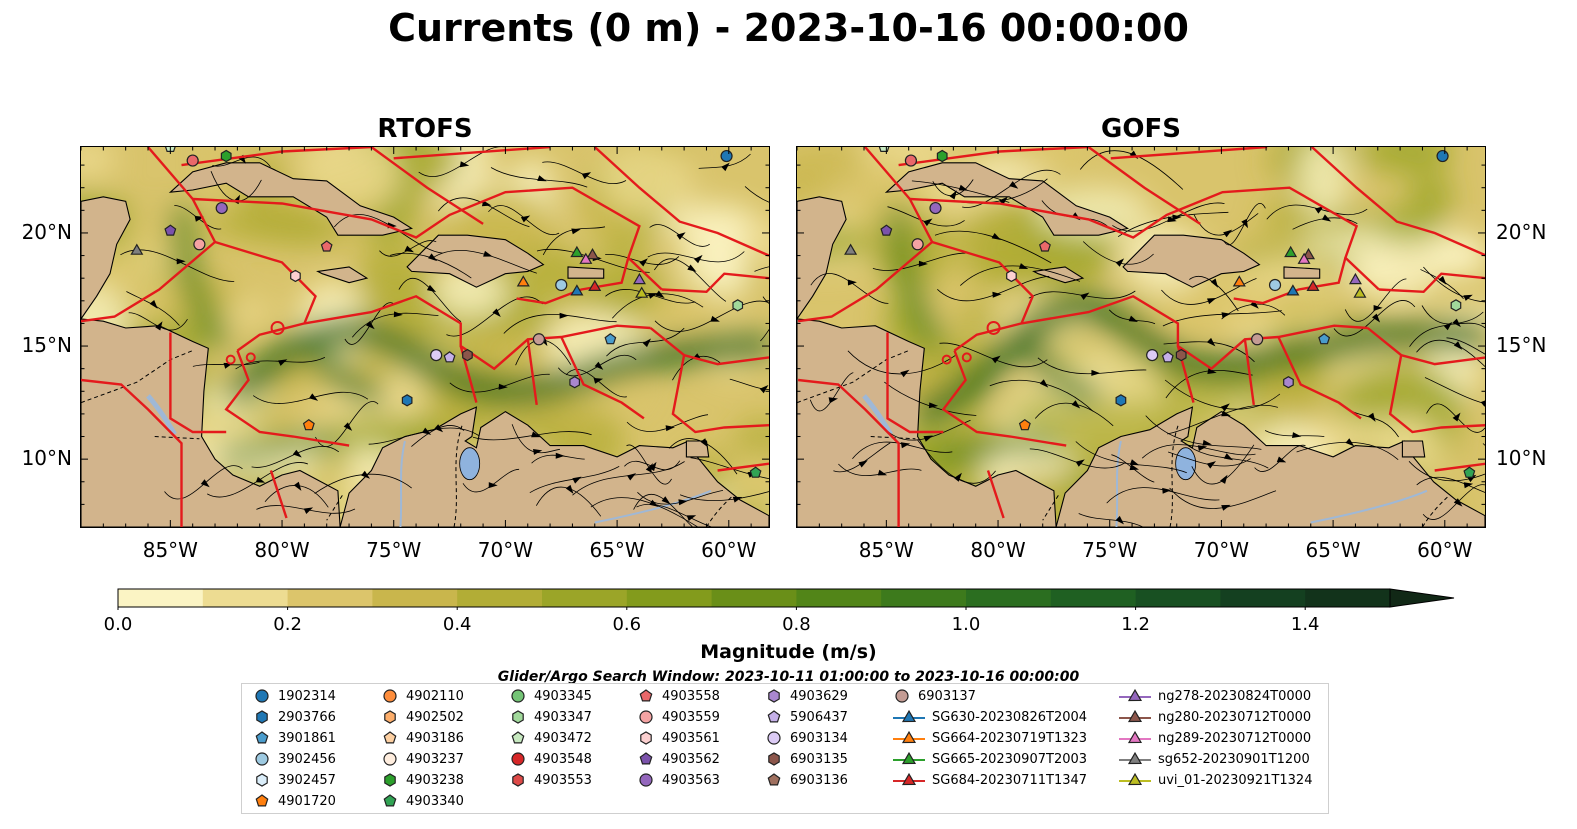  Describe the element at coordinates (170, 550) in the screenshot. I see `longitude-tick-label: 85°W` at that location.